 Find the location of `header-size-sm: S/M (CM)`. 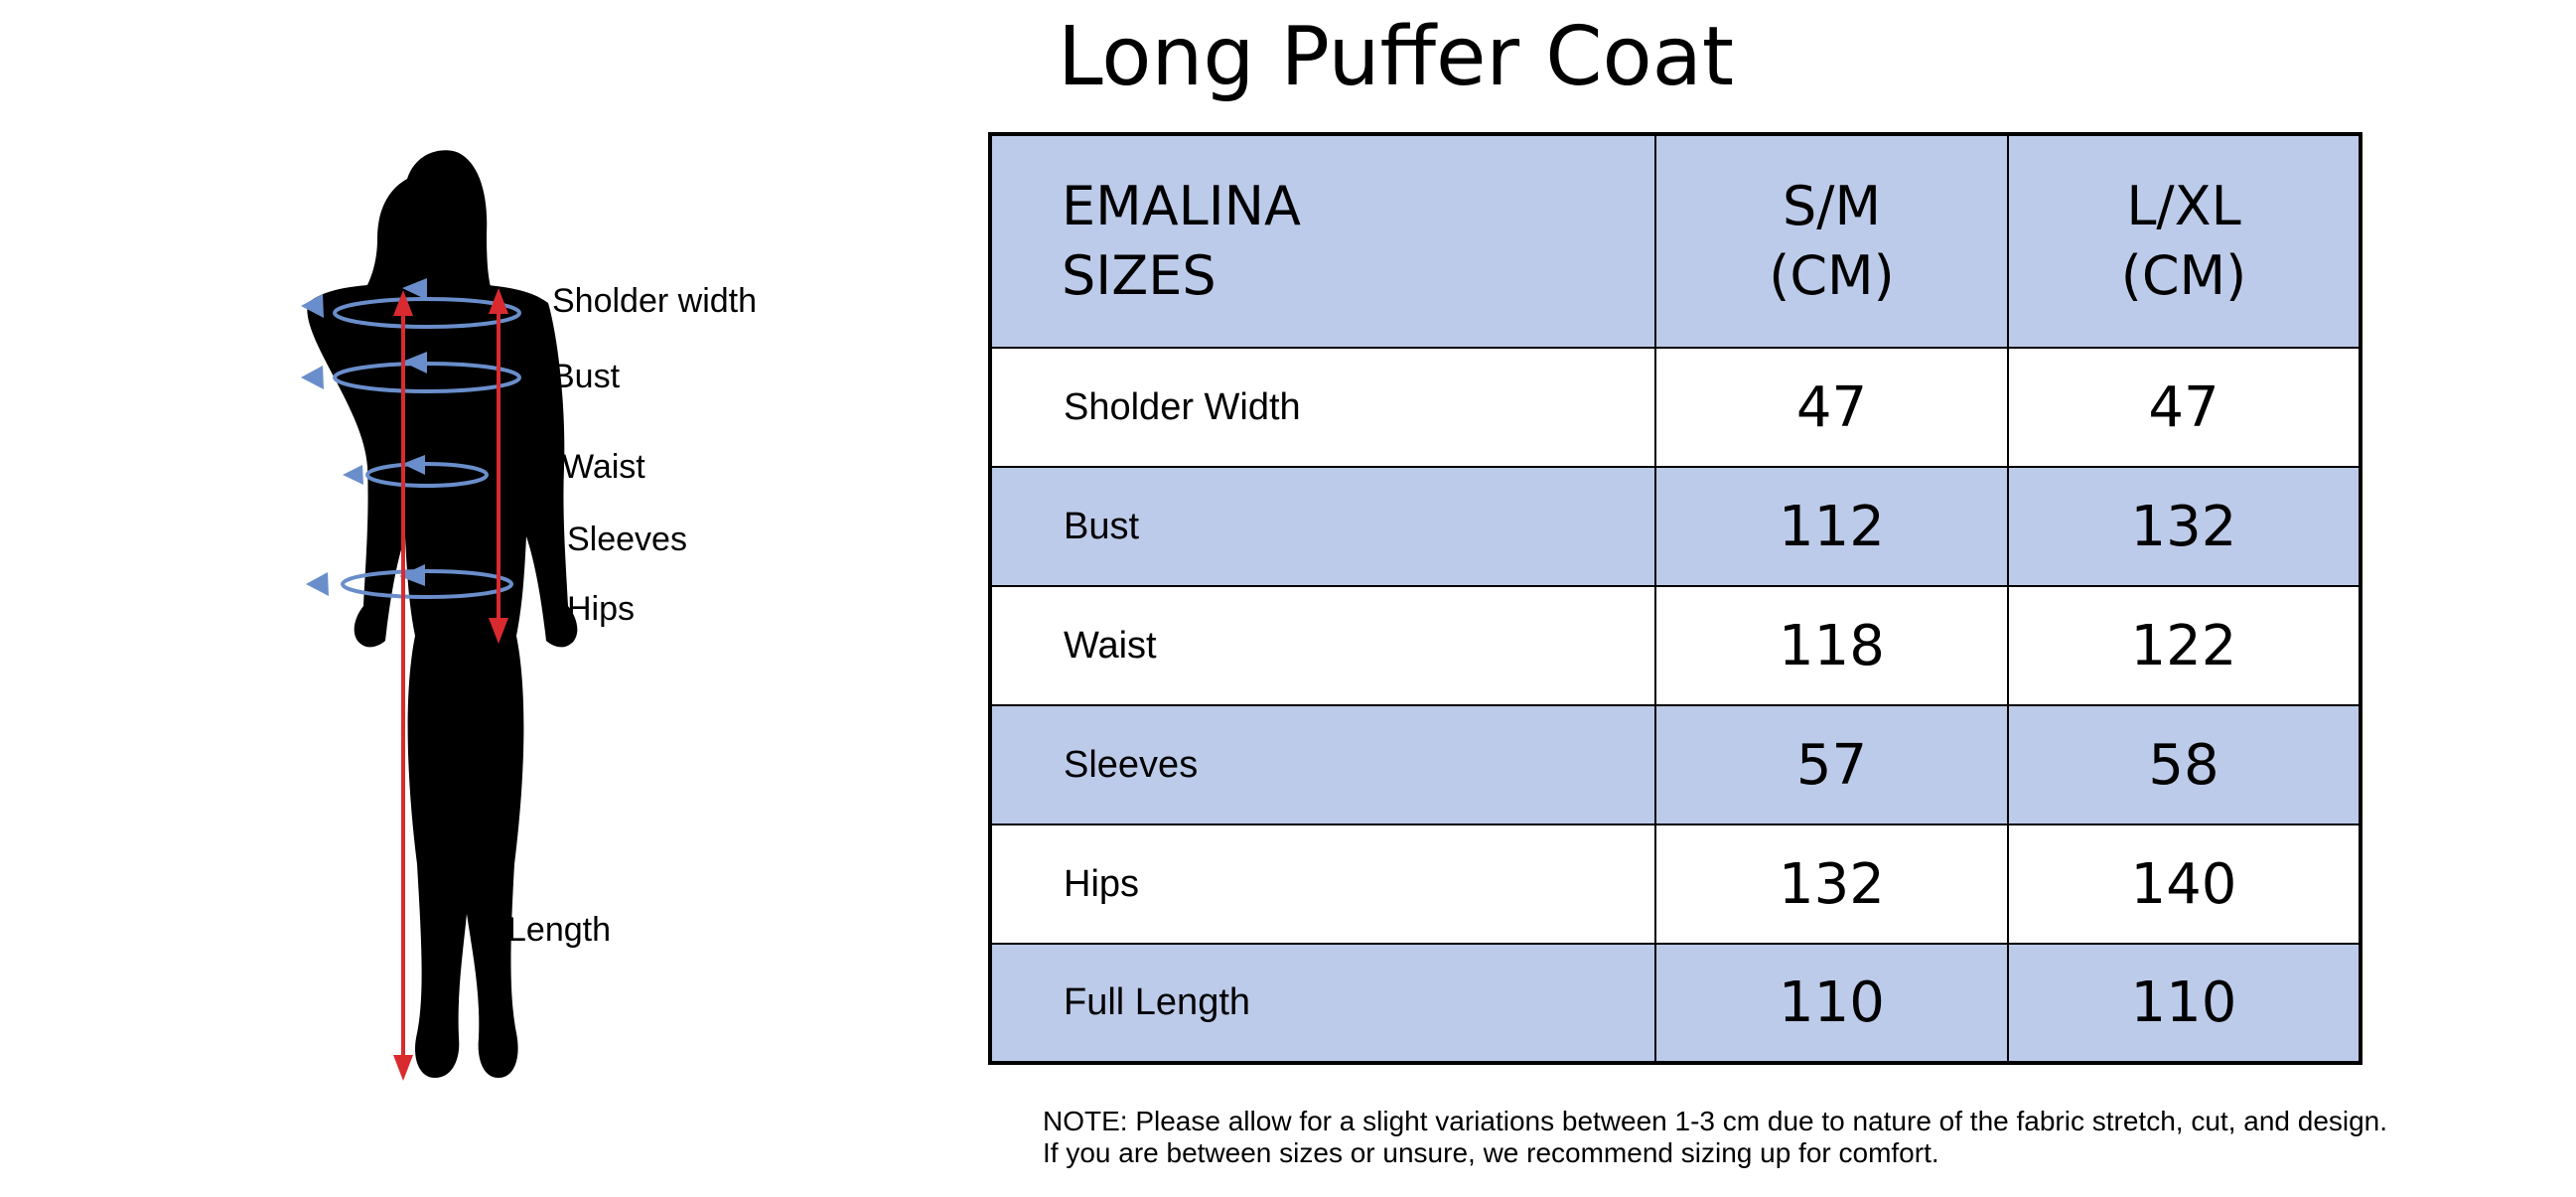

header-size-sm: S/M (CM) is located at coordinates (1831, 241).